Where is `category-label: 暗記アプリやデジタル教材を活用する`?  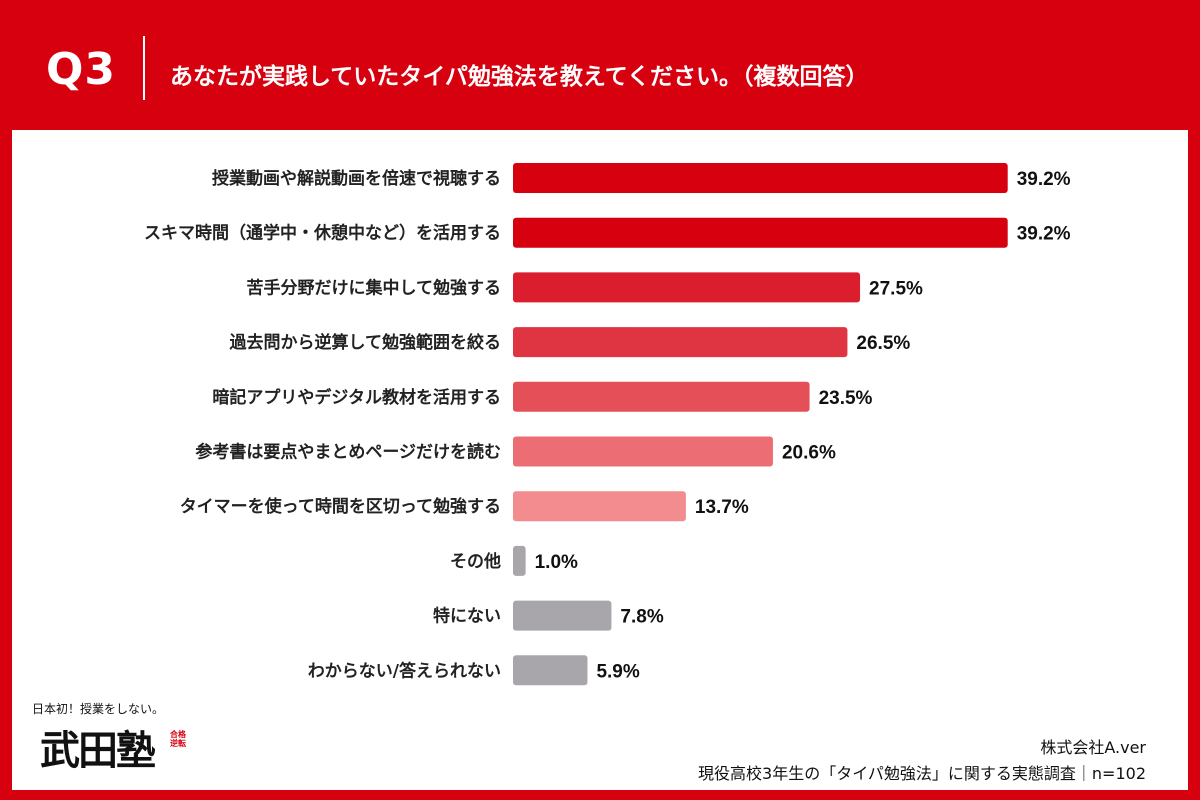 category-label: 暗記アプリやデジタル教材を活用する is located at coordinates (356, 397).